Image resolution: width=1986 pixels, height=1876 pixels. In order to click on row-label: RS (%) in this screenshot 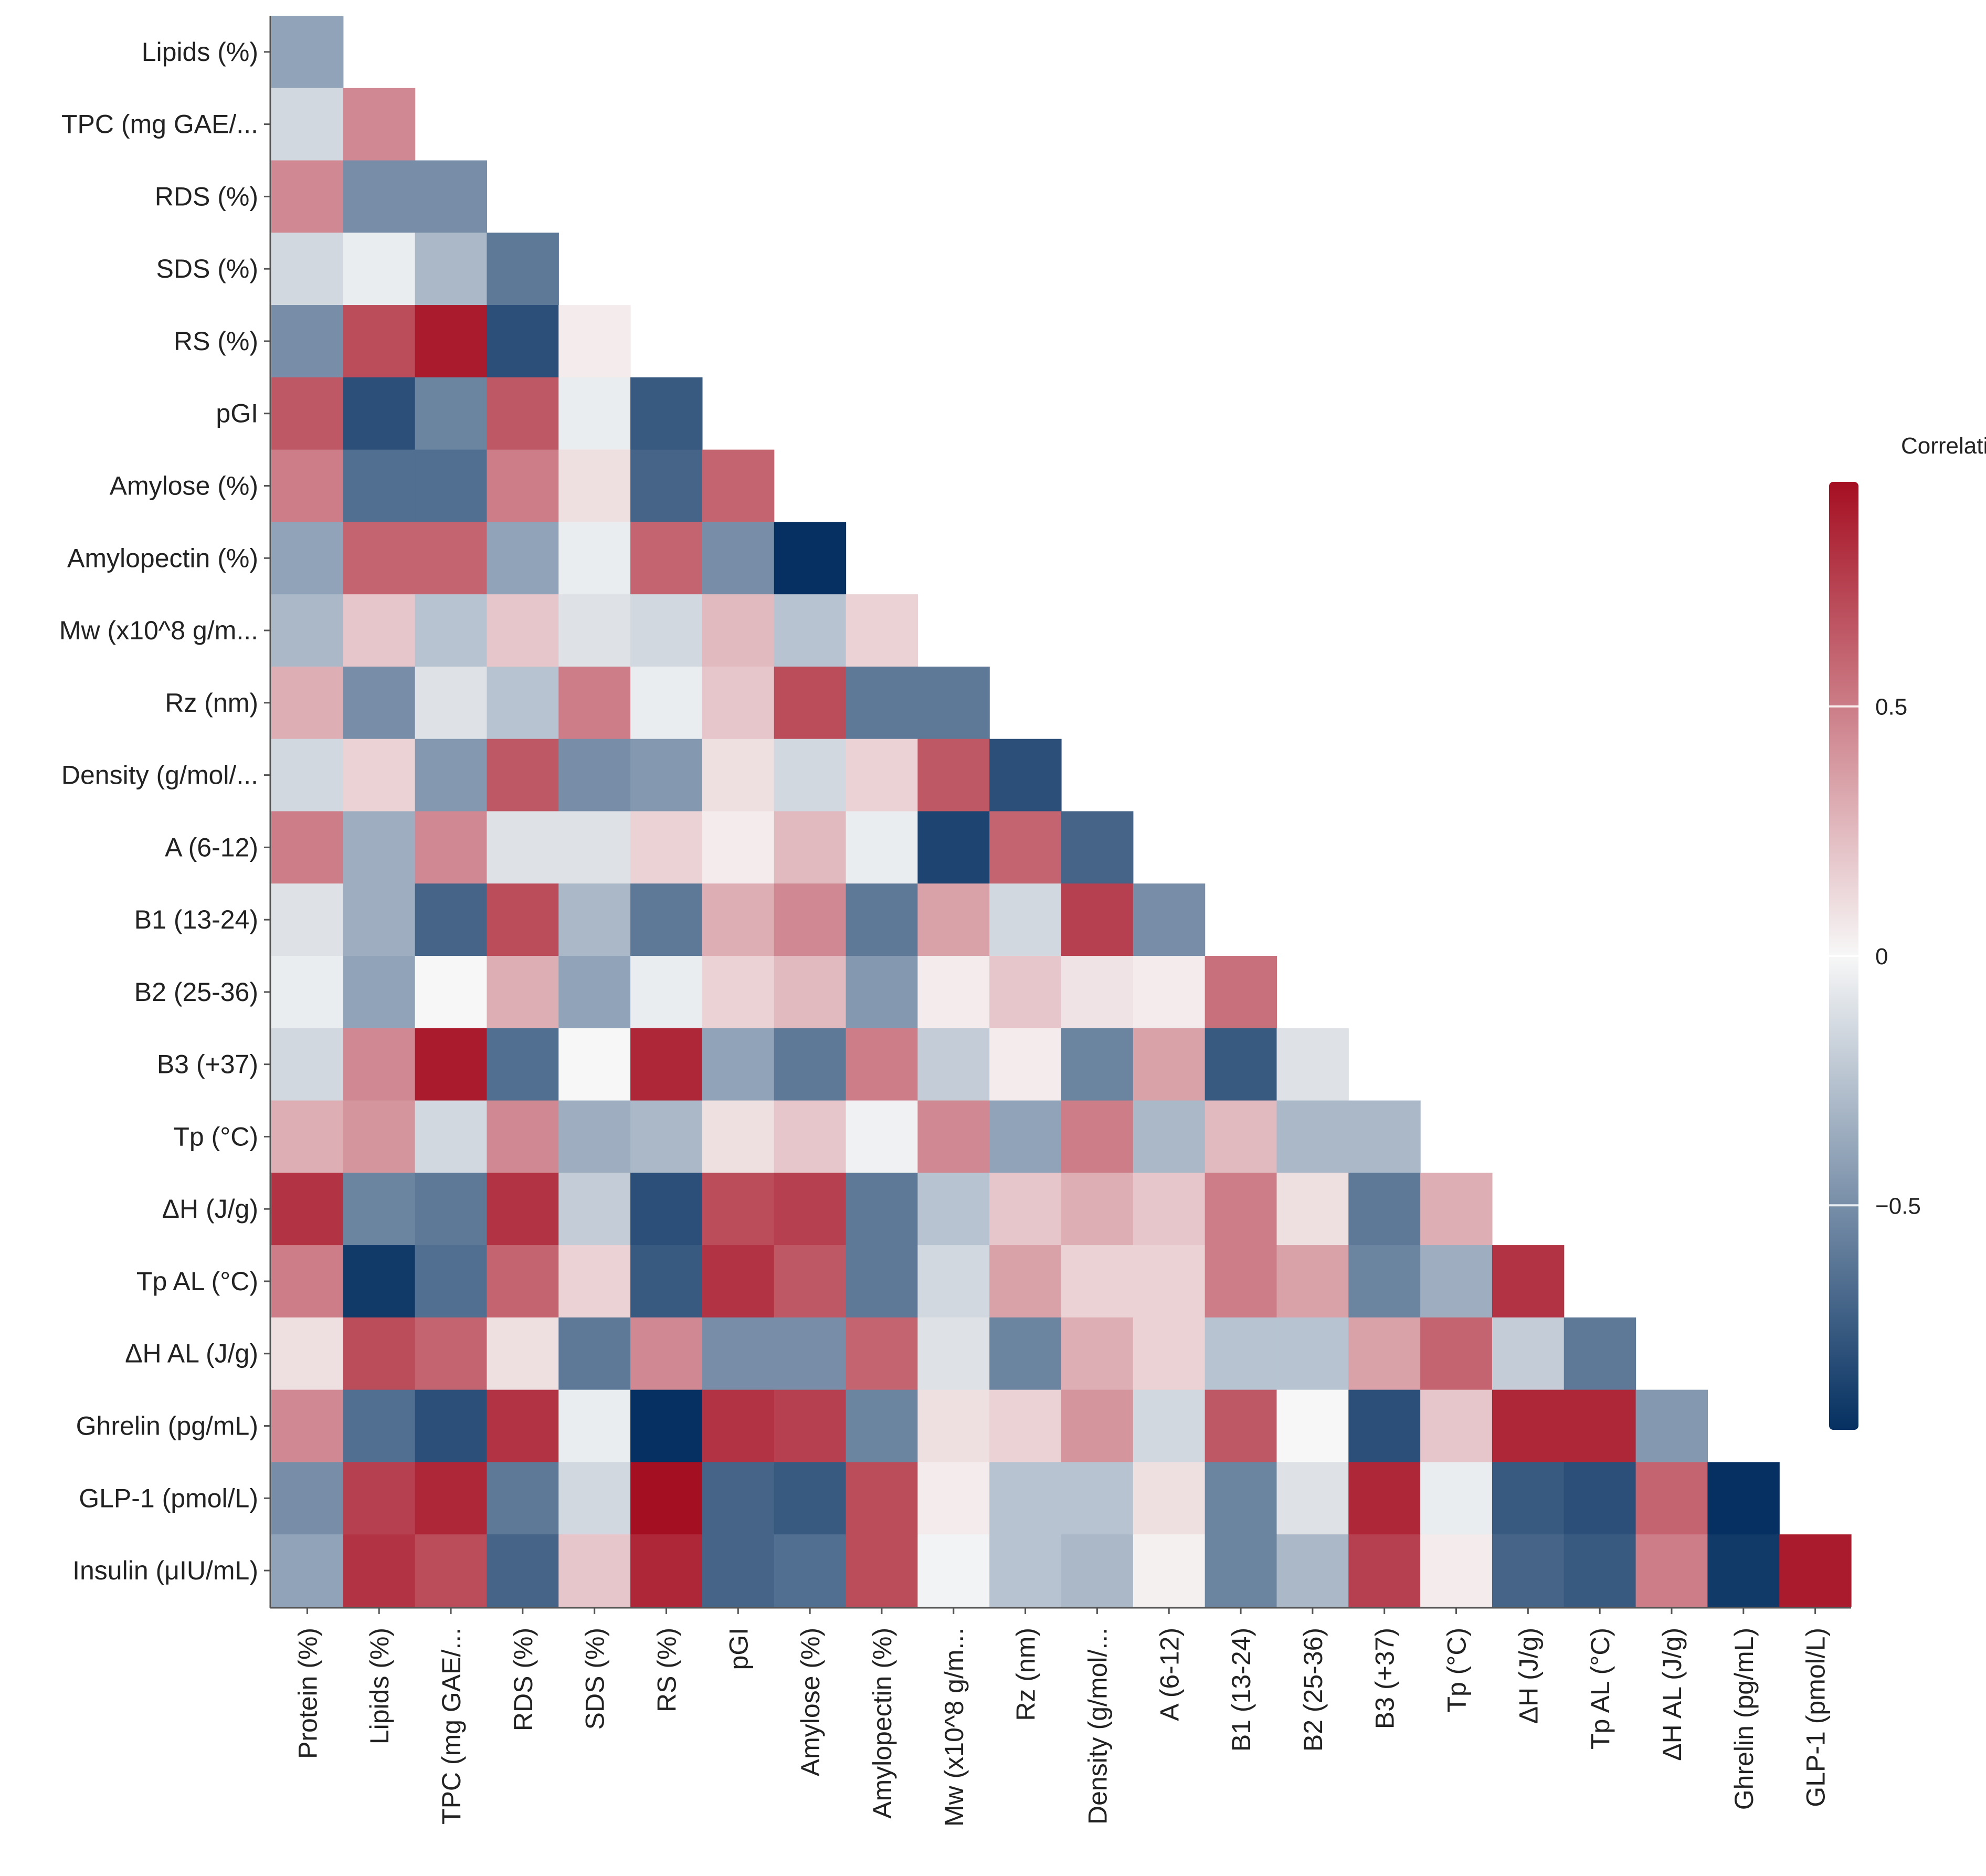, I will do `click(216, 341)`.